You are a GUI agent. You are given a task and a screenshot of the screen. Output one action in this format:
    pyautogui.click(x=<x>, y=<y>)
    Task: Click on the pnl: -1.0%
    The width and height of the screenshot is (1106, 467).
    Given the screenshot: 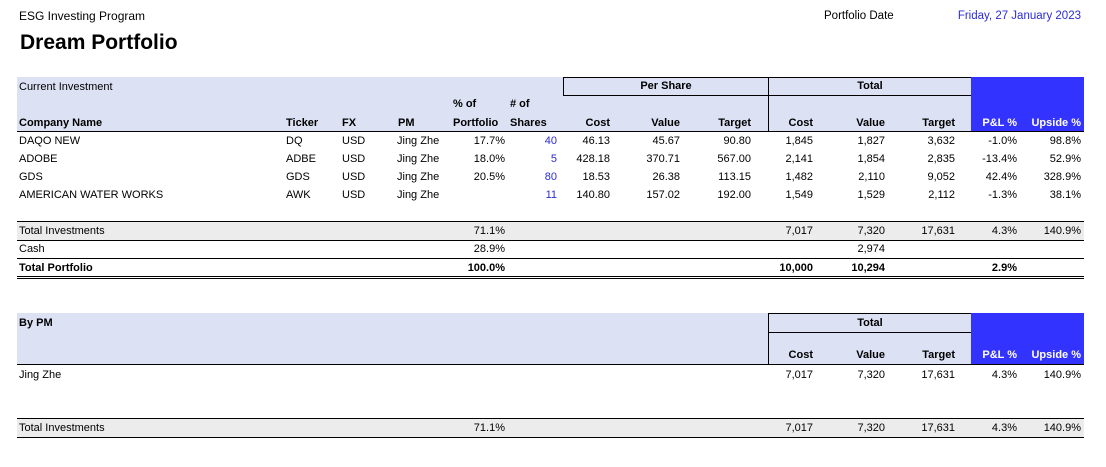 What is the action you would take?
    pyautogui.click(x=1002, y=141)
    